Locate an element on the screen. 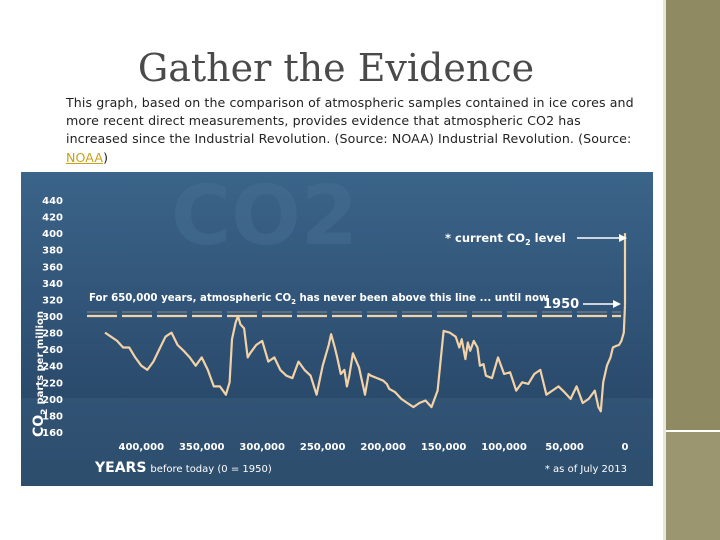  y-tick-label: 400 is located at coordinates (52, 234).